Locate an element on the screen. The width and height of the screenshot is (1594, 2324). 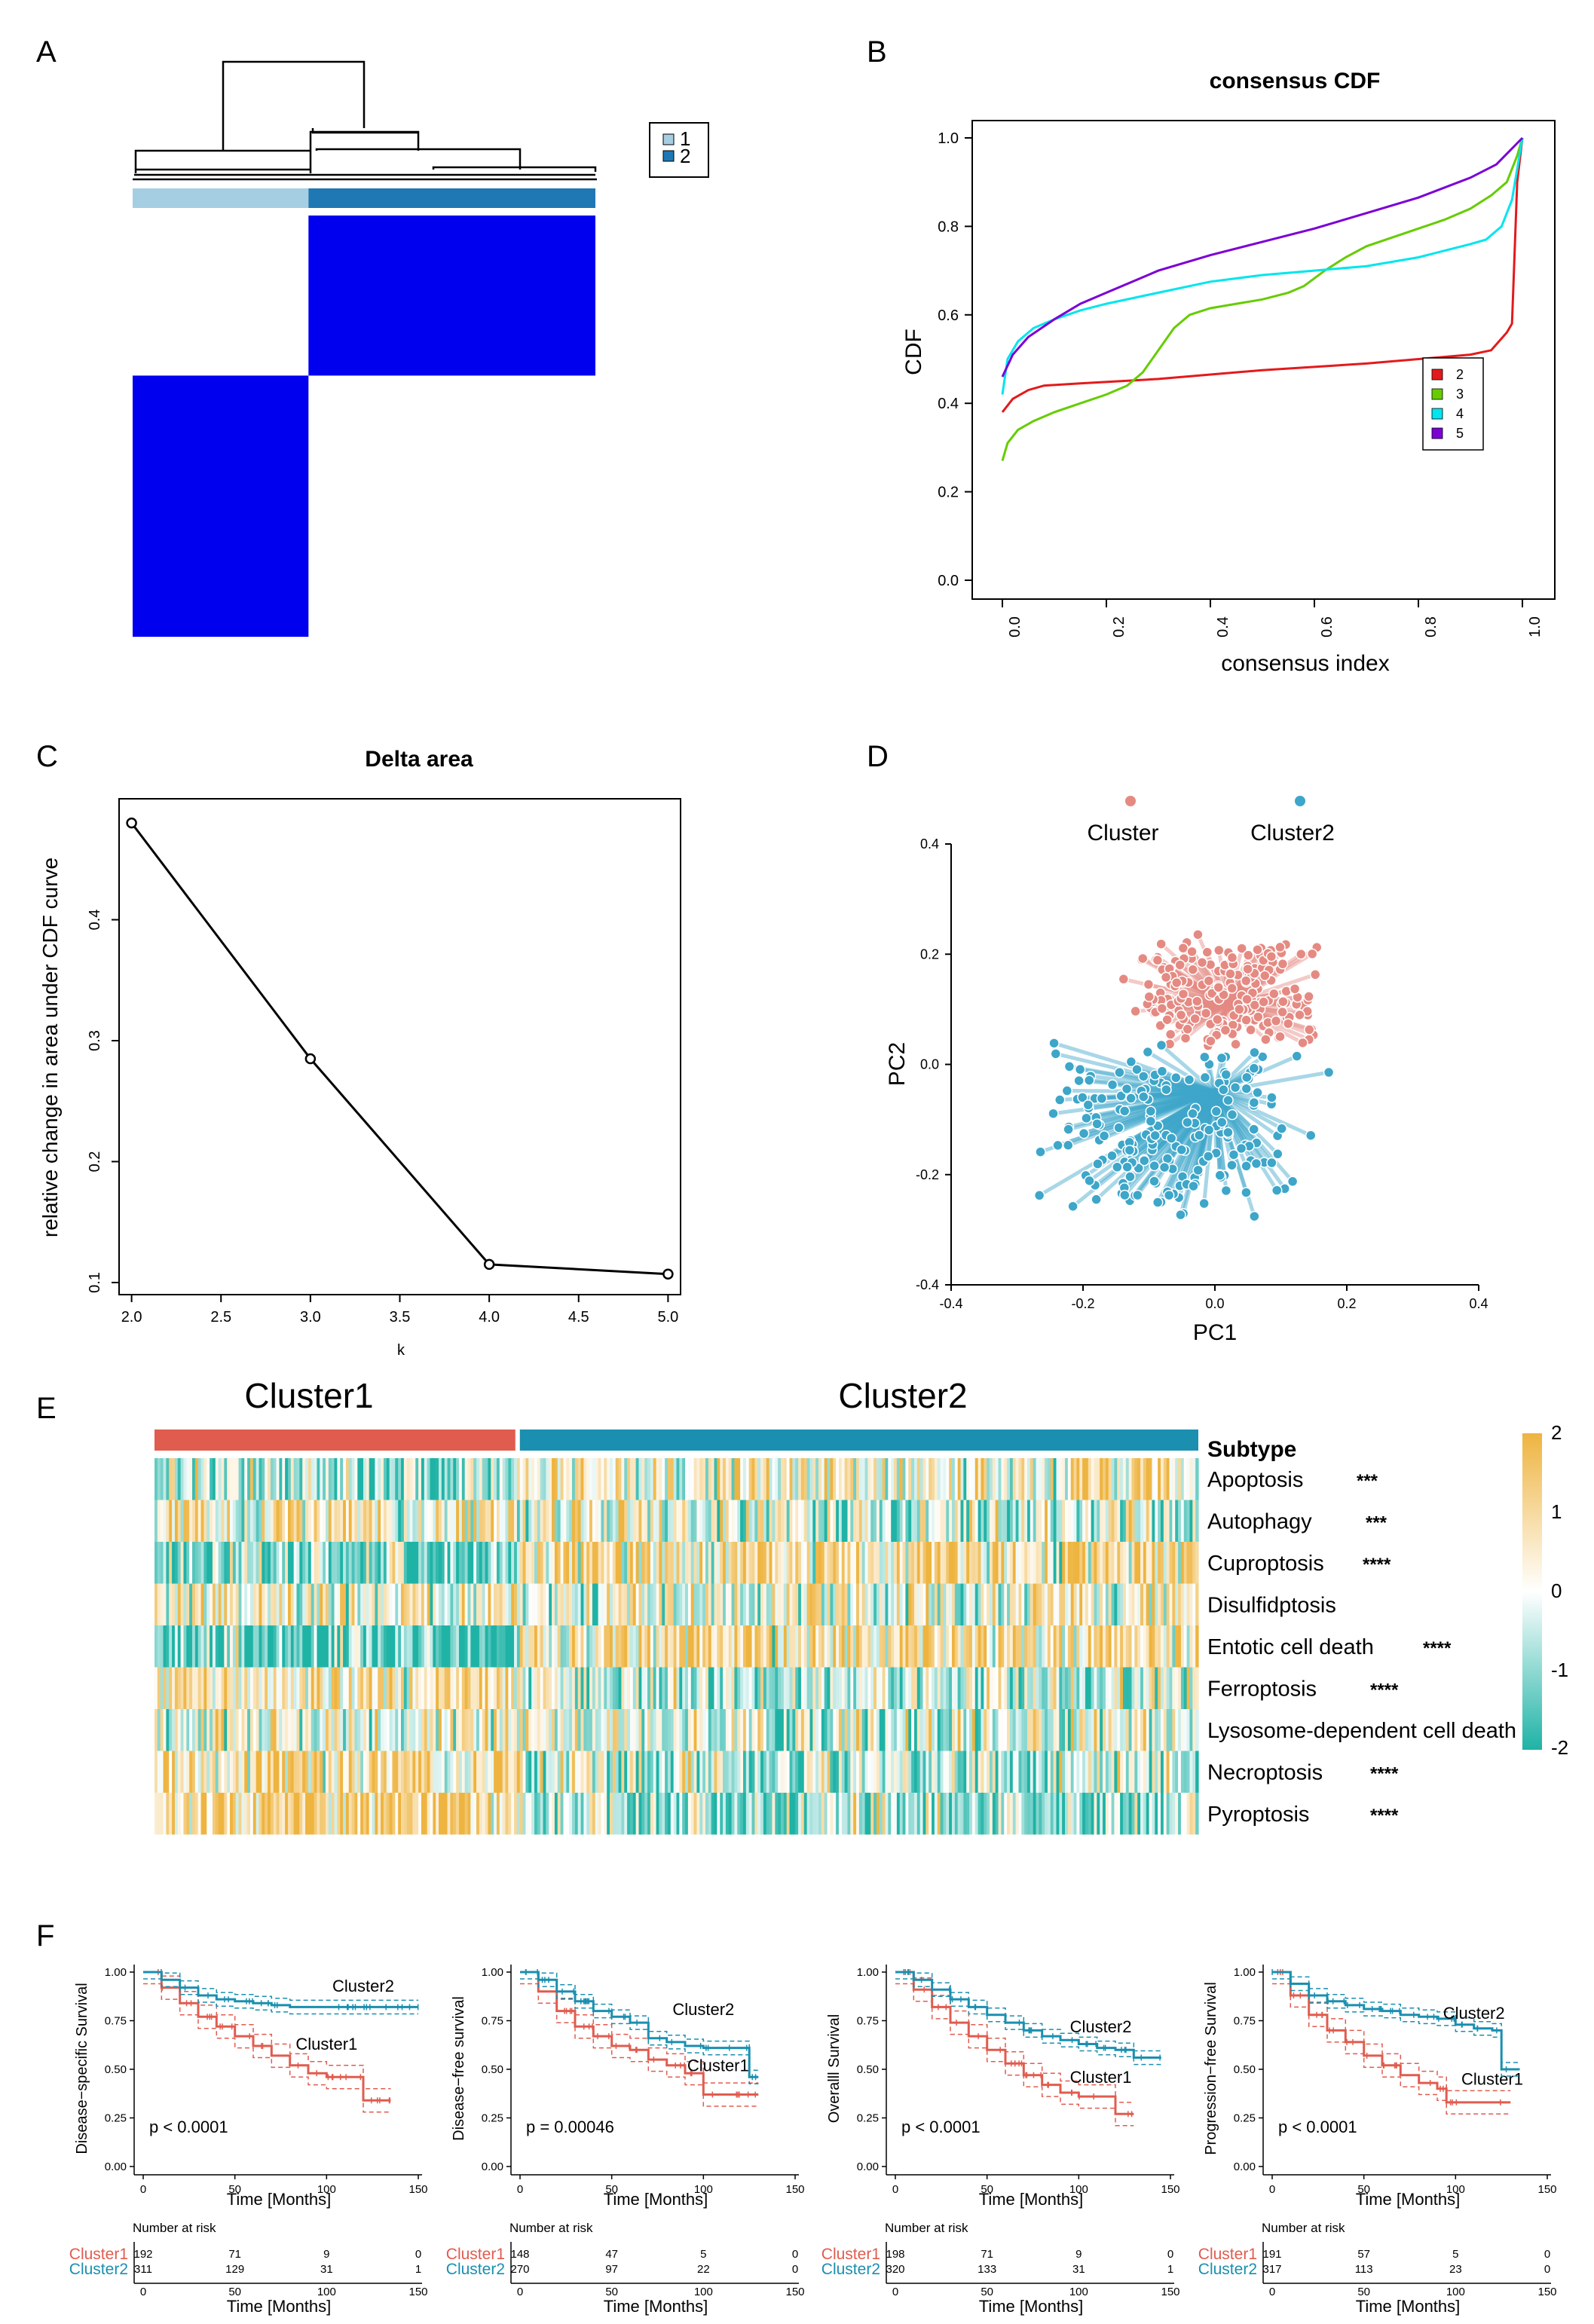
delta-point is located at coordinates (668, 1274).